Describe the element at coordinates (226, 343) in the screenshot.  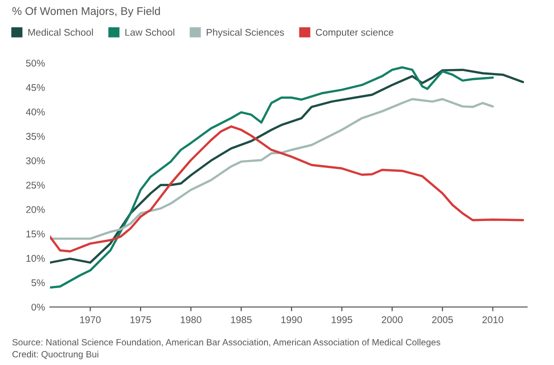
I see `source-note: Source: National Science Foundation, American Bar Association, American Association of Medical Colleges` at that location.